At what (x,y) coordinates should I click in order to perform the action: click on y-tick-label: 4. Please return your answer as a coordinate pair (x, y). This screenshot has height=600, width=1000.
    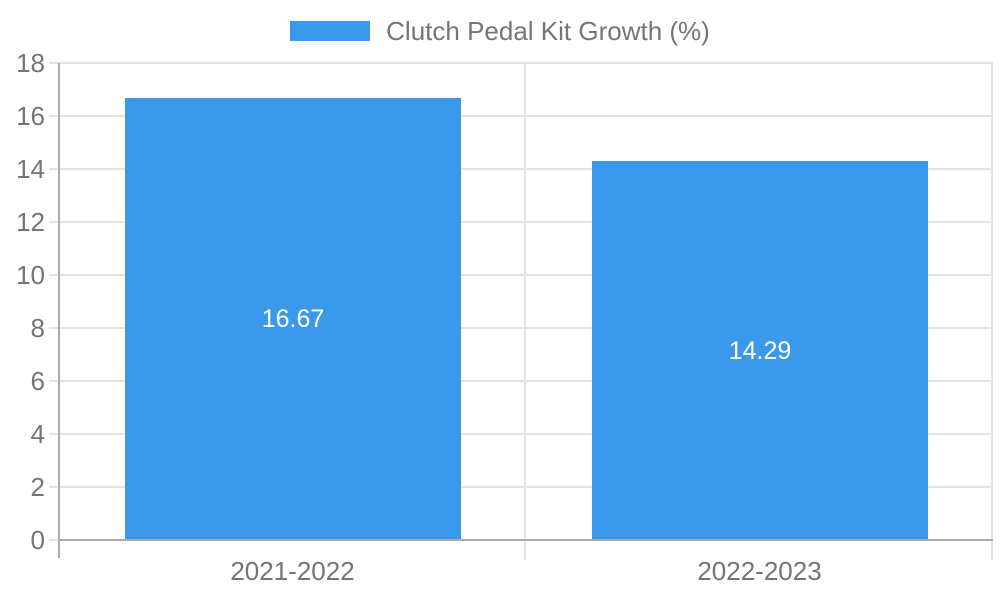
    Looking at the image, I should click on (37, 434).